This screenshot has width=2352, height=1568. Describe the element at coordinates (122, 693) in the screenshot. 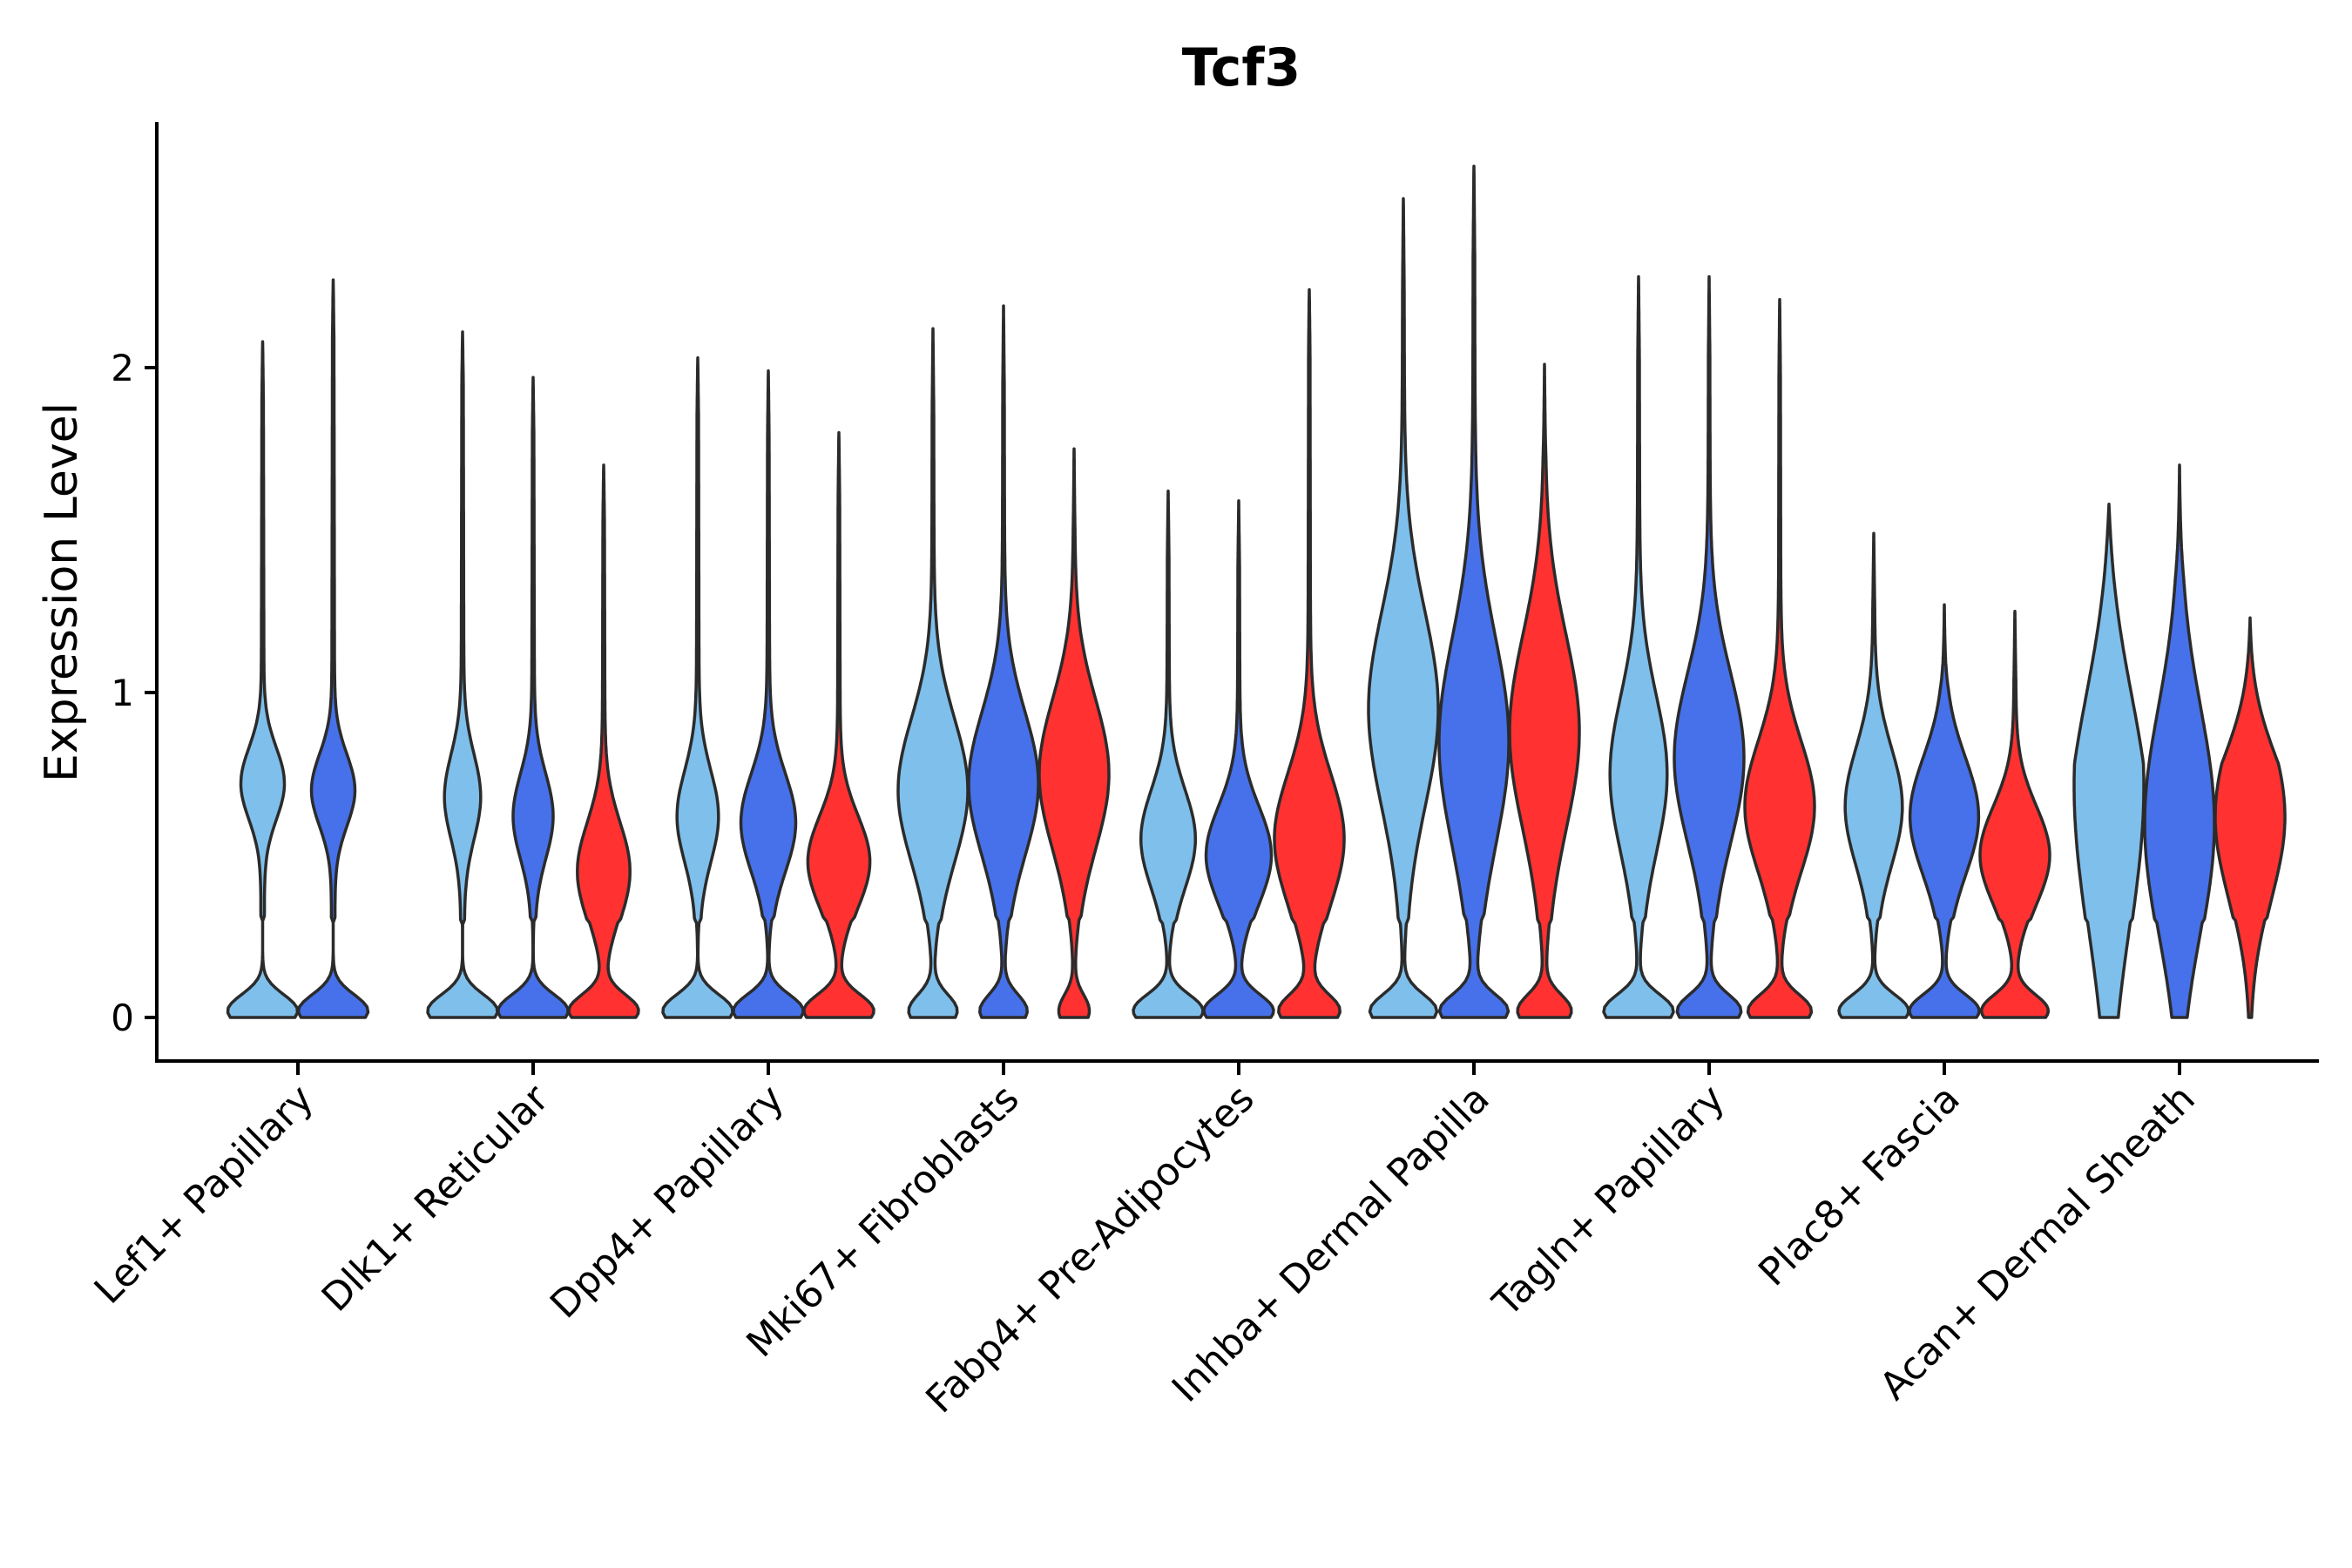

I see `y-tick-label: 1` at that location.